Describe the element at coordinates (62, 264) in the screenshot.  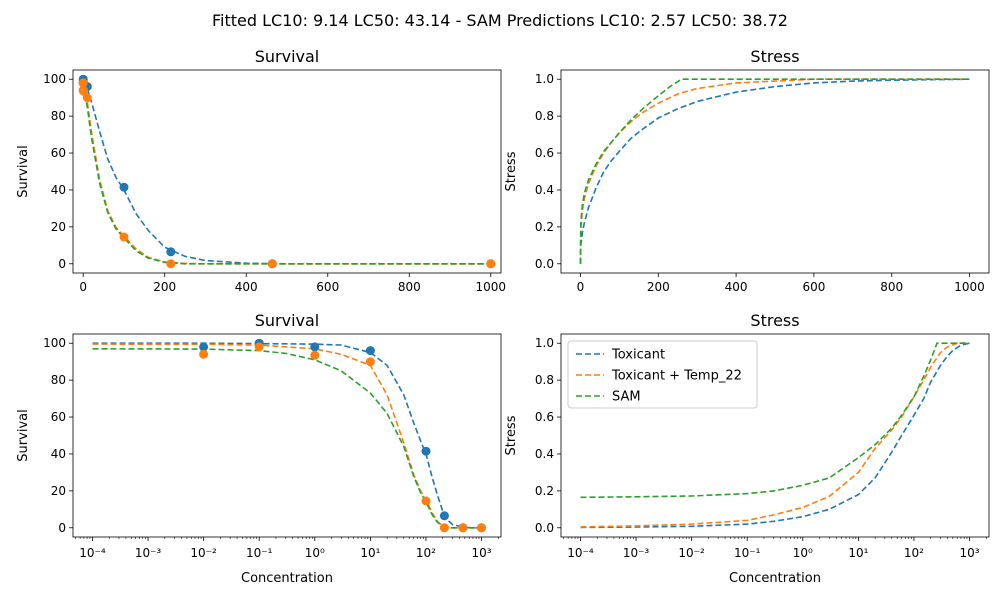
I see `y-tick-label: 0` at that location.